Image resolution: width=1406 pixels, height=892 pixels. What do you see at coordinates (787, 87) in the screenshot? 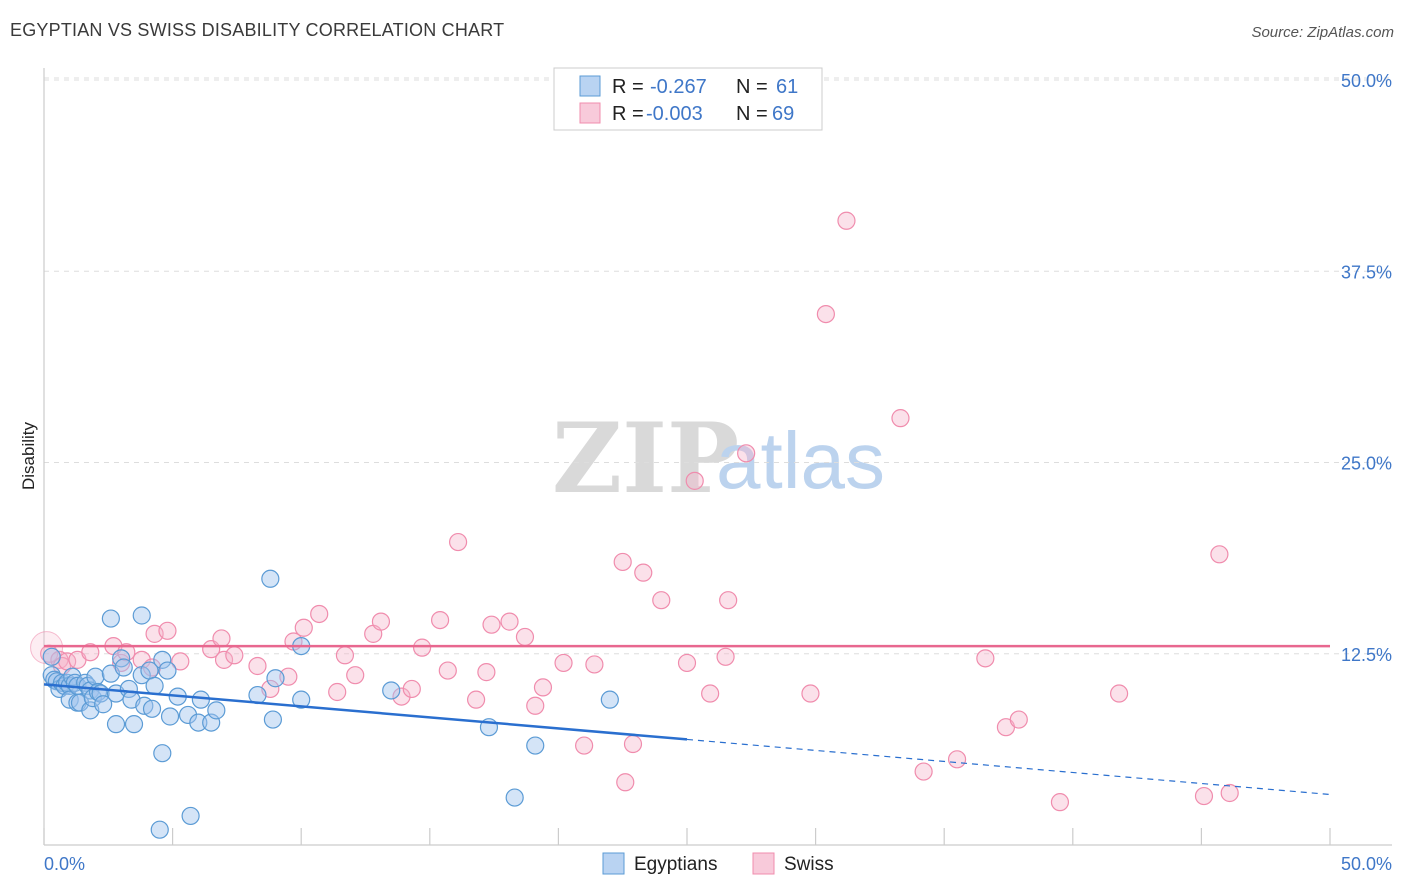
I see `legend-n-value-egyptians: 61` at bounding box center [787, 87].